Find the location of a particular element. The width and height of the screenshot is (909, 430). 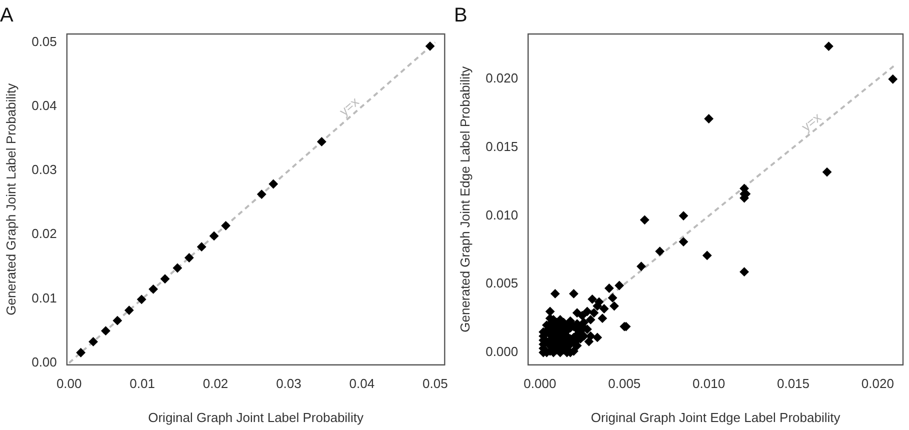

y-tick-label: 0.04 is located at coordinates (44, 106).